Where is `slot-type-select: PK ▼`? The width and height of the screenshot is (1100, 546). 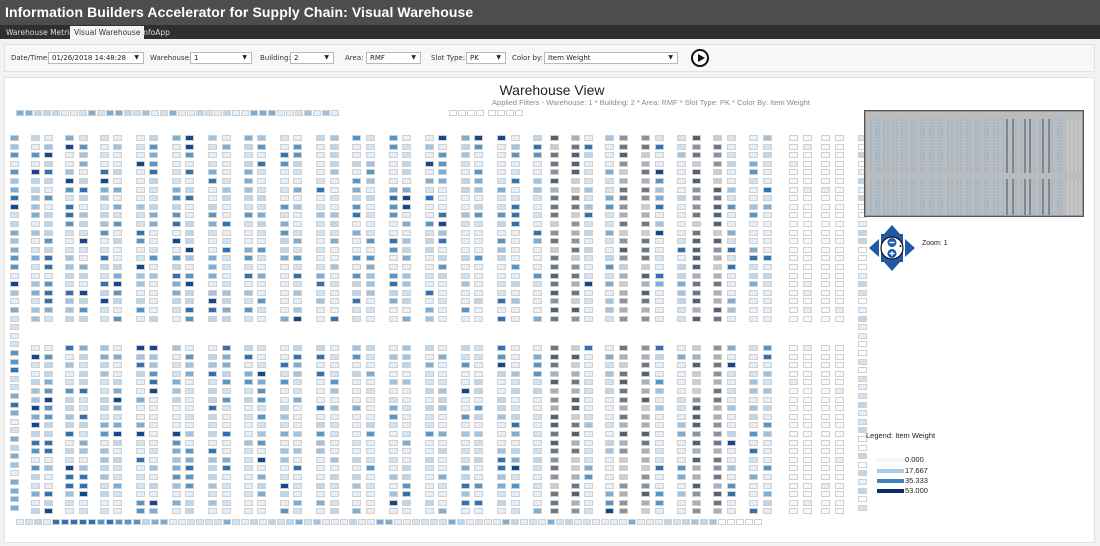 slot-type-select: PK ▼ is located at coordinates (486, 58).